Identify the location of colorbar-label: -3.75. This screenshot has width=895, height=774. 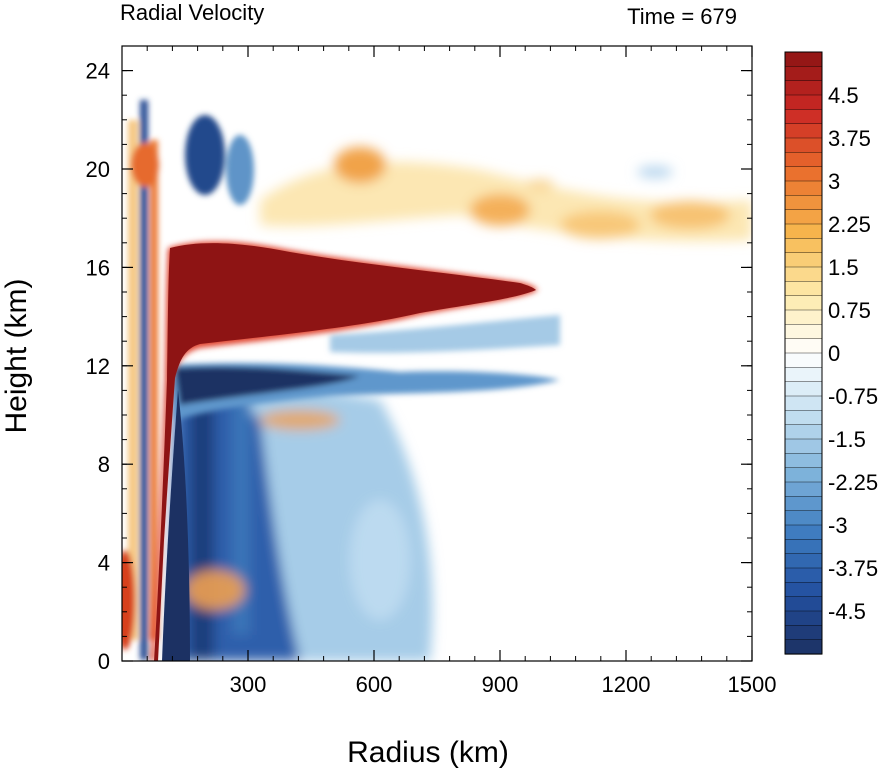
(853, 568).